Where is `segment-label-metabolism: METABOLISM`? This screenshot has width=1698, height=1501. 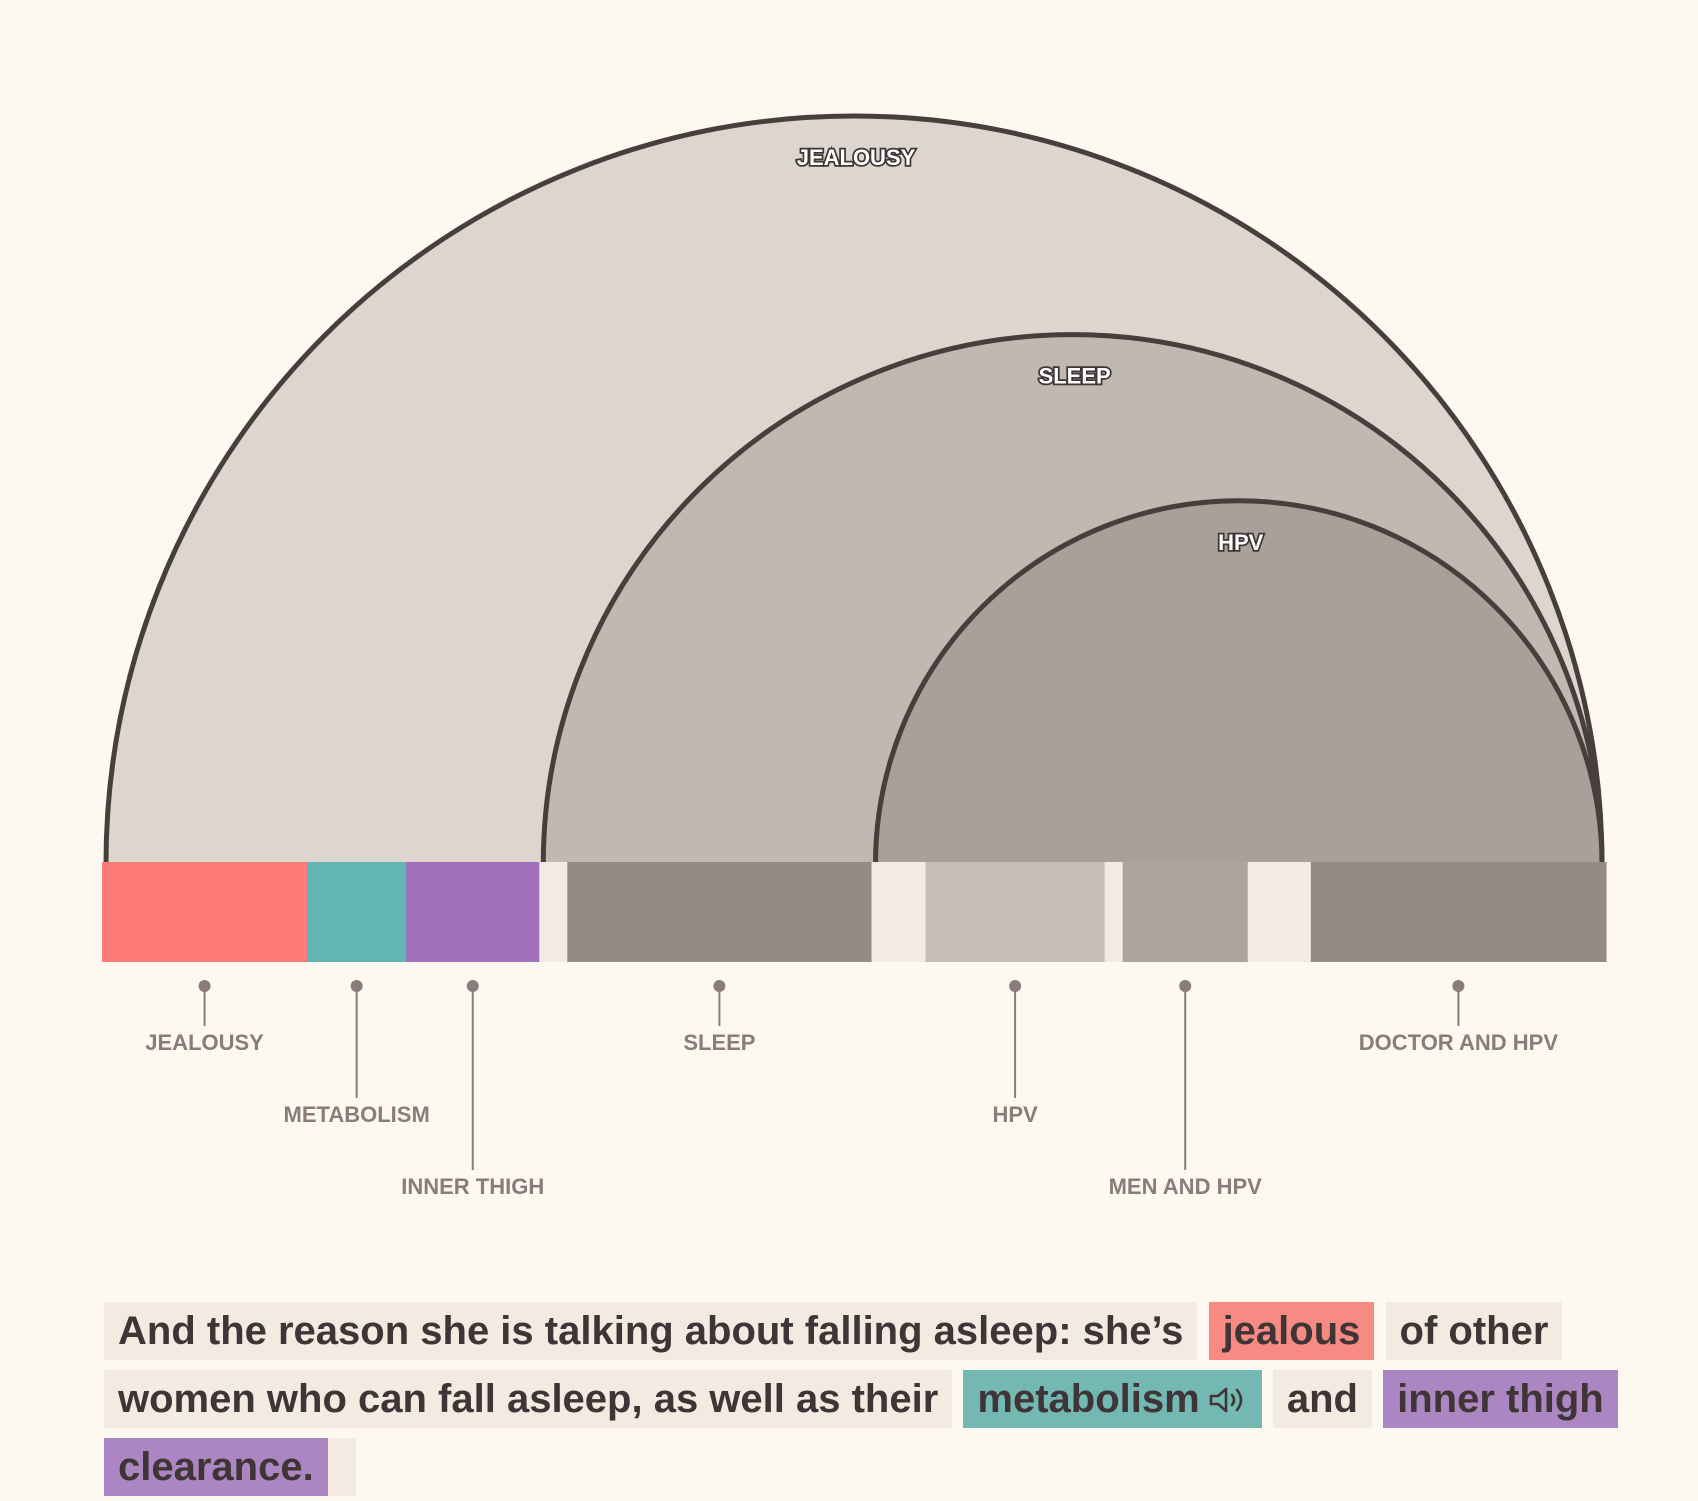
segment-label-metabolism: METABOLISM is located at coordinates (357, 1114).